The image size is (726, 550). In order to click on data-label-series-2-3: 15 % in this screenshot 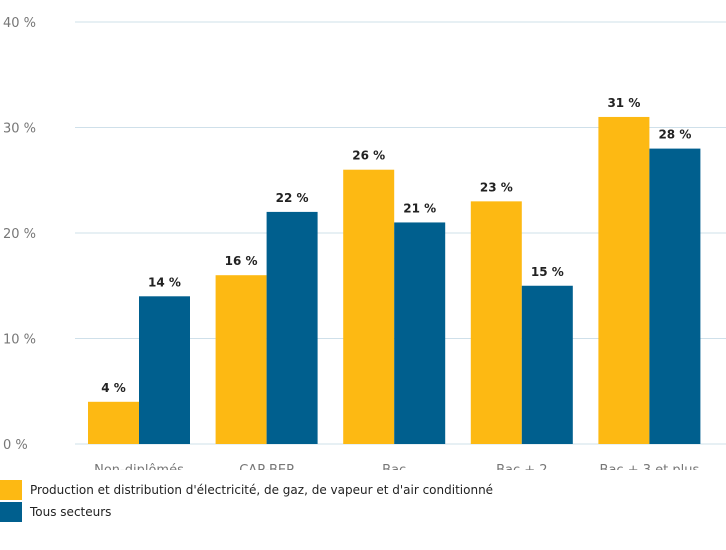, I will do `click(547, 272)`.